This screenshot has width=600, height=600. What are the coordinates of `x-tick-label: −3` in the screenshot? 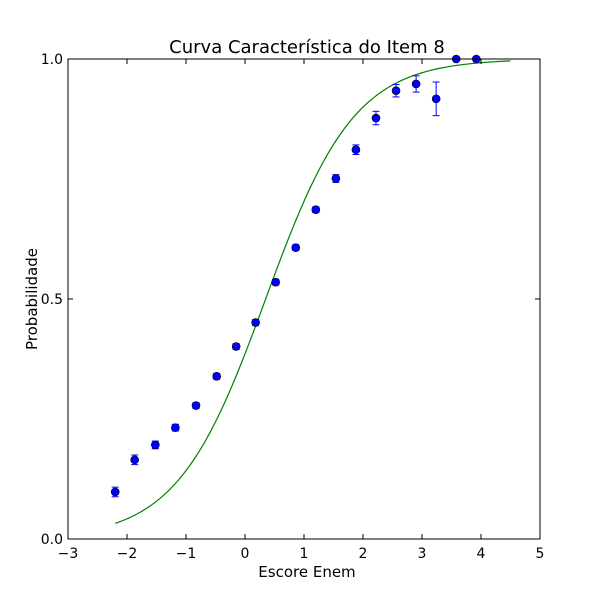 It's located at (68, 554).